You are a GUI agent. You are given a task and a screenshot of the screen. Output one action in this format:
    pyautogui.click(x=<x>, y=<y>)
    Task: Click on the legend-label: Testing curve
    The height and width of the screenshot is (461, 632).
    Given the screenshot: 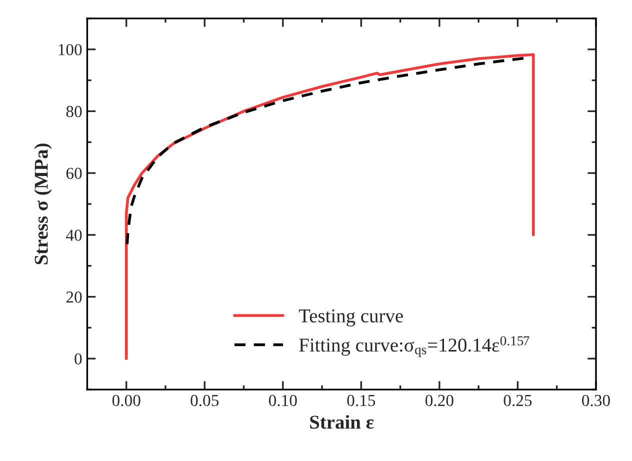 What is the action you would take?
    pyautogui.click(x=350, y=317)
    